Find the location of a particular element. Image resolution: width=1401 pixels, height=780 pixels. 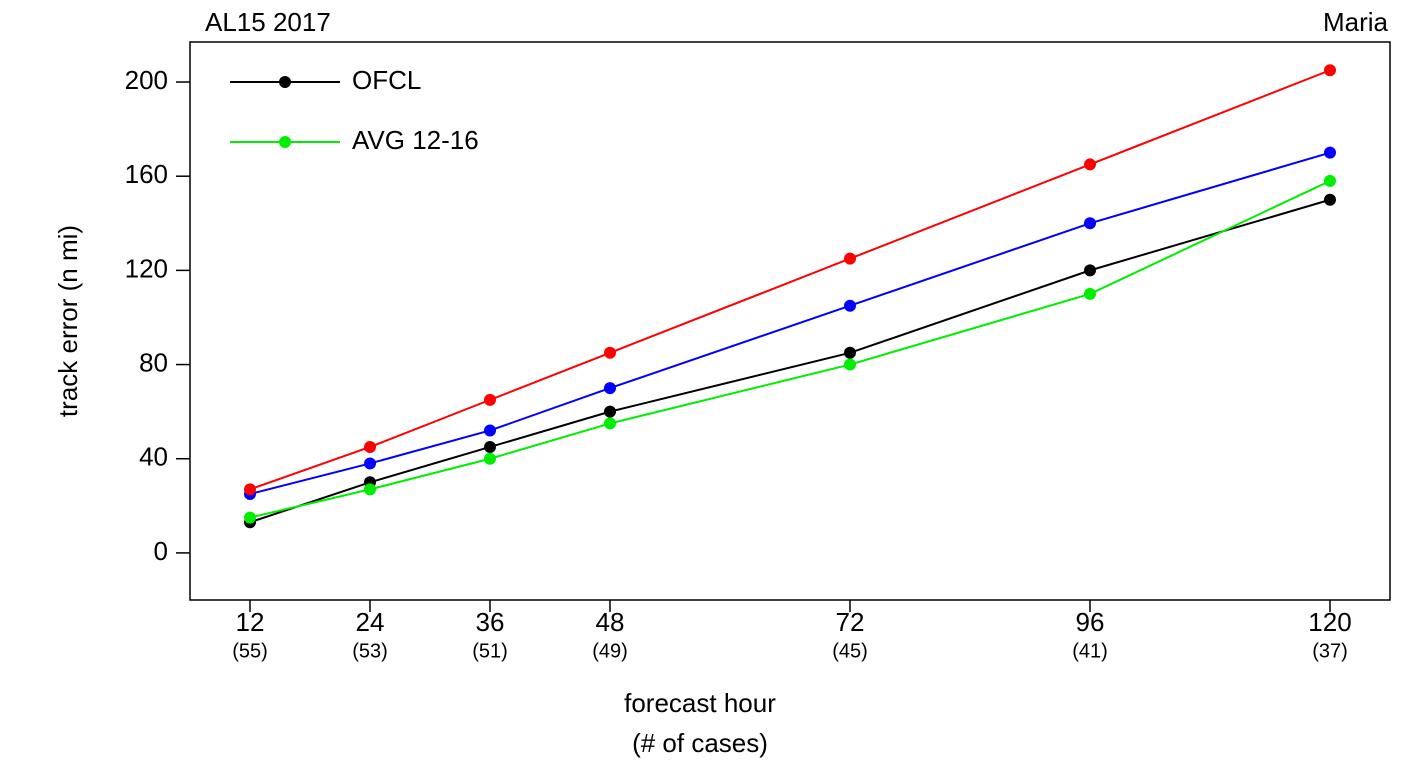

y-tick-label: 80 is located at coordinates (153, 362).